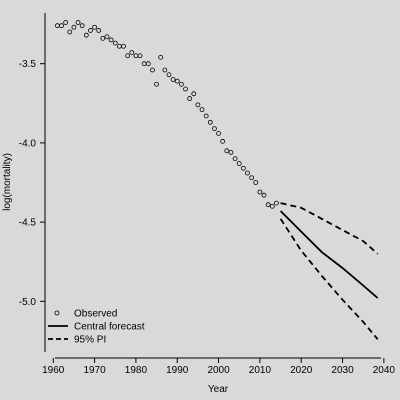  Describe the element at coordinates (28, 302) in the screenshot. I see `y-tick-label: -5.0` at that location.